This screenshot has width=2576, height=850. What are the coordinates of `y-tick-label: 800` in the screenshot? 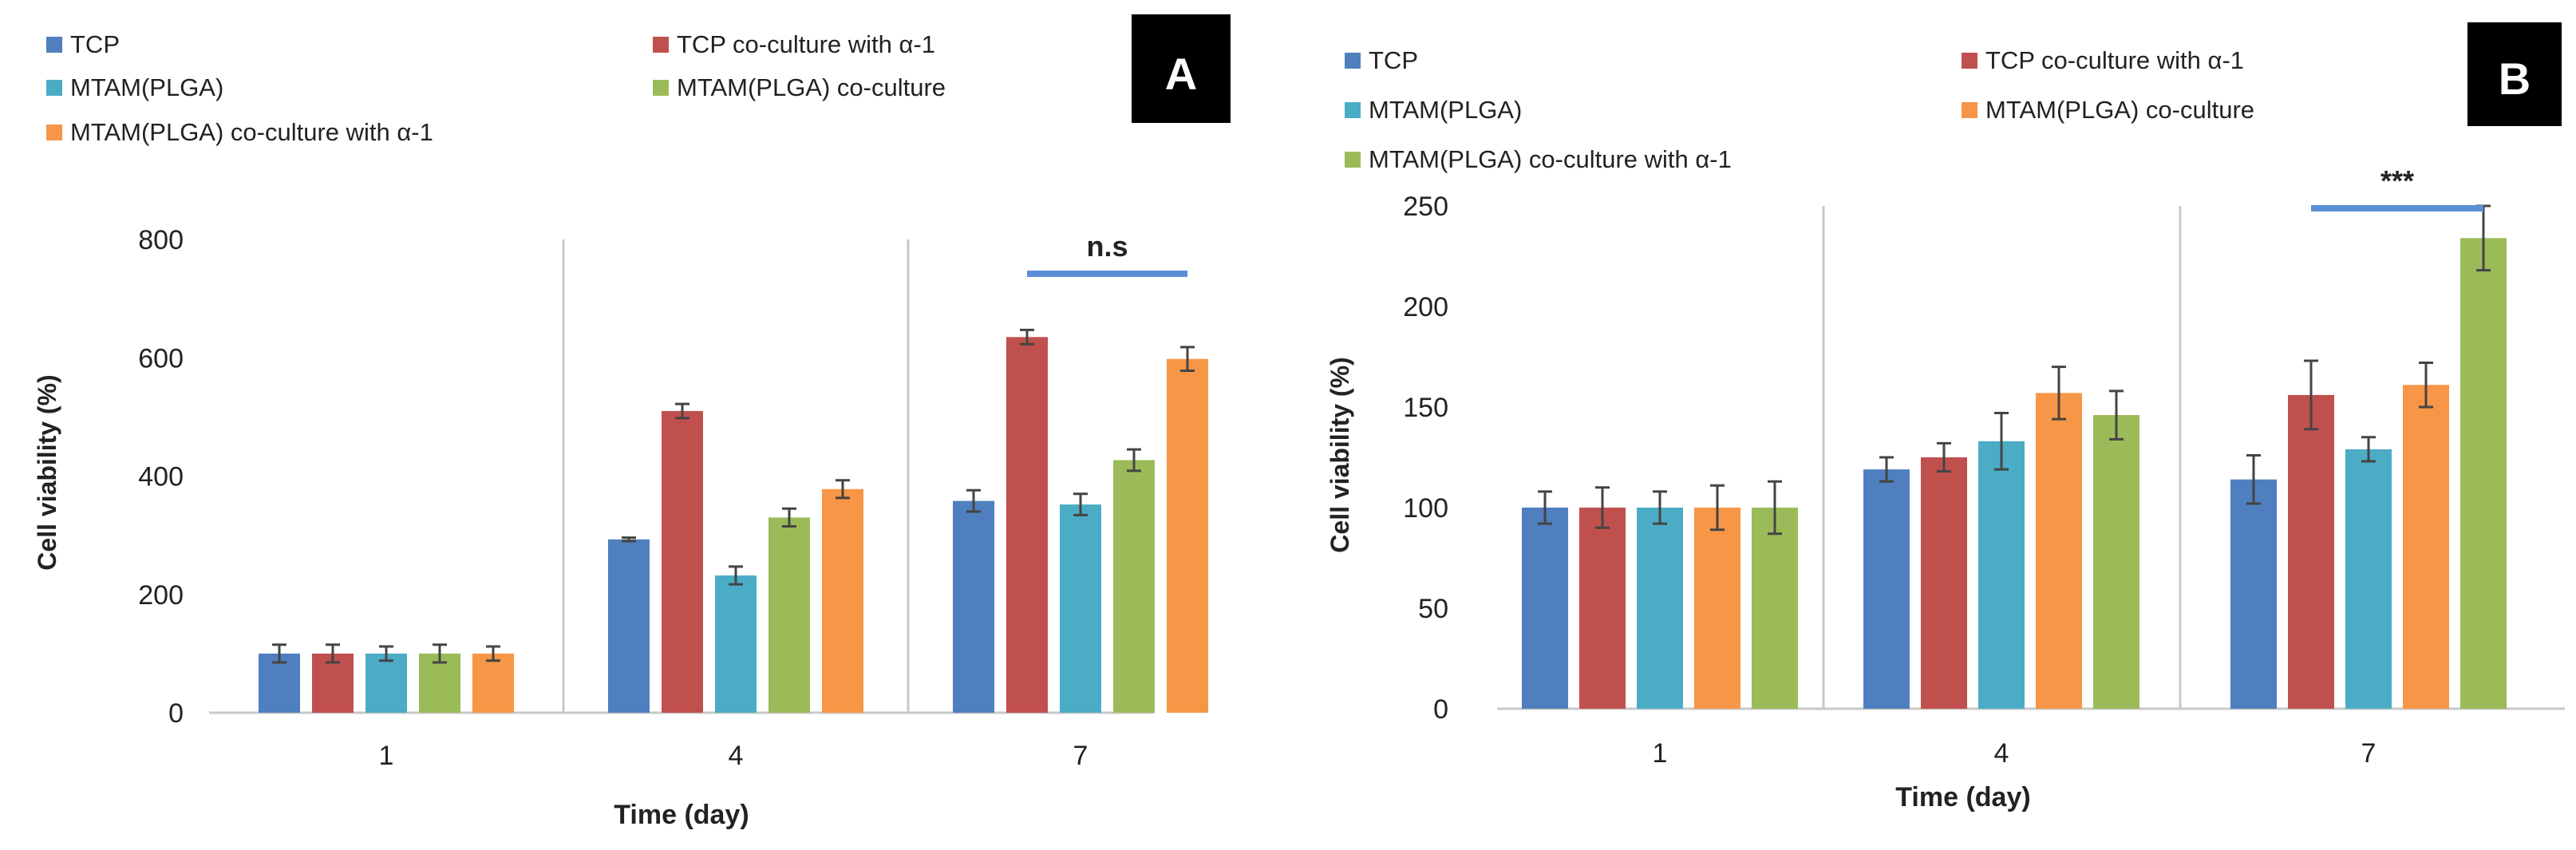 It's located at (161, 240).